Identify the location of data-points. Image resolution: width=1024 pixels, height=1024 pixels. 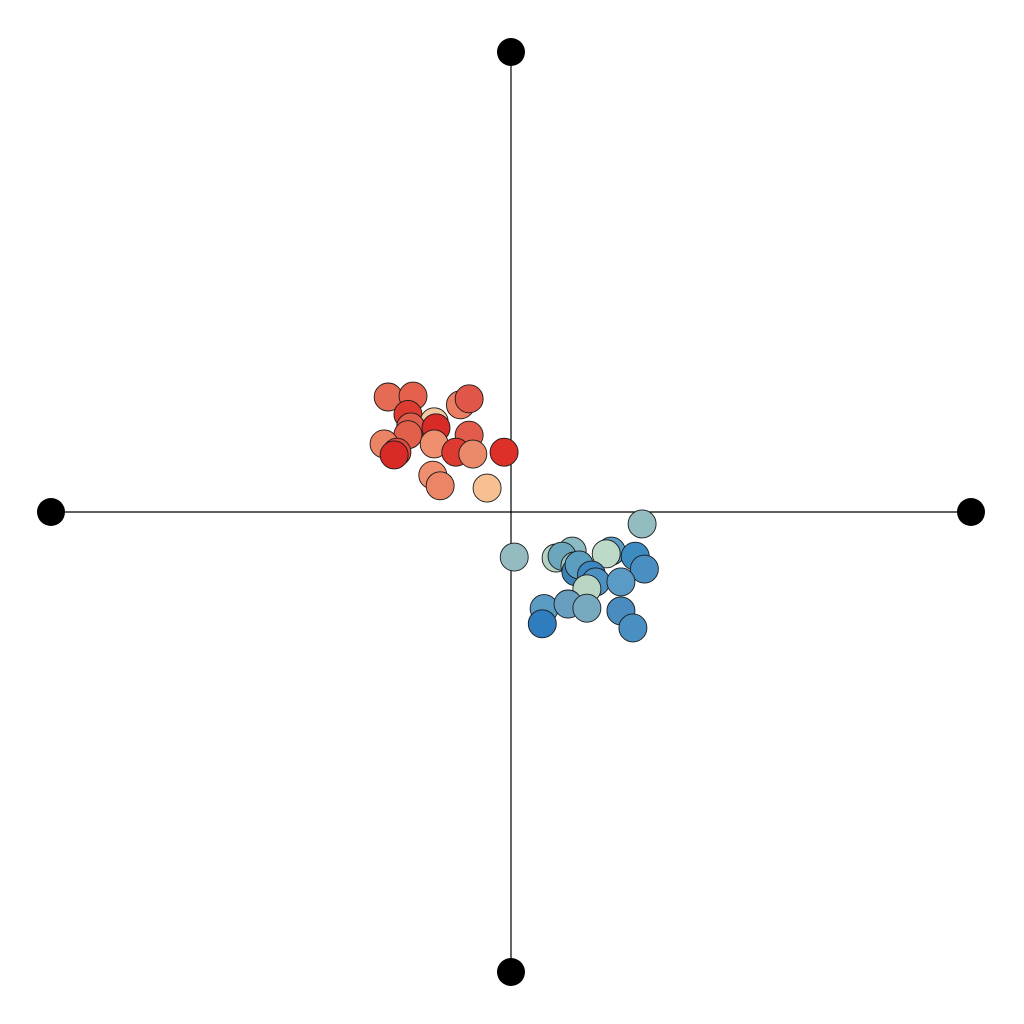
(514, 512).